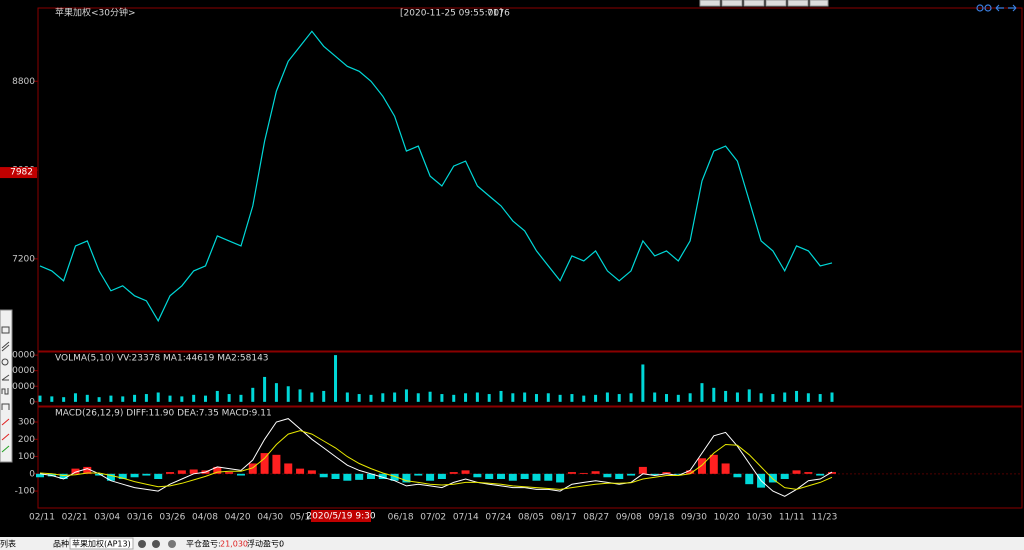 The height and width of the screenshot is (550, 1024). What do you see at coordinates (6, 386) in the screenshot?
I see `left-toolbar` at bounding box center [6, 386].